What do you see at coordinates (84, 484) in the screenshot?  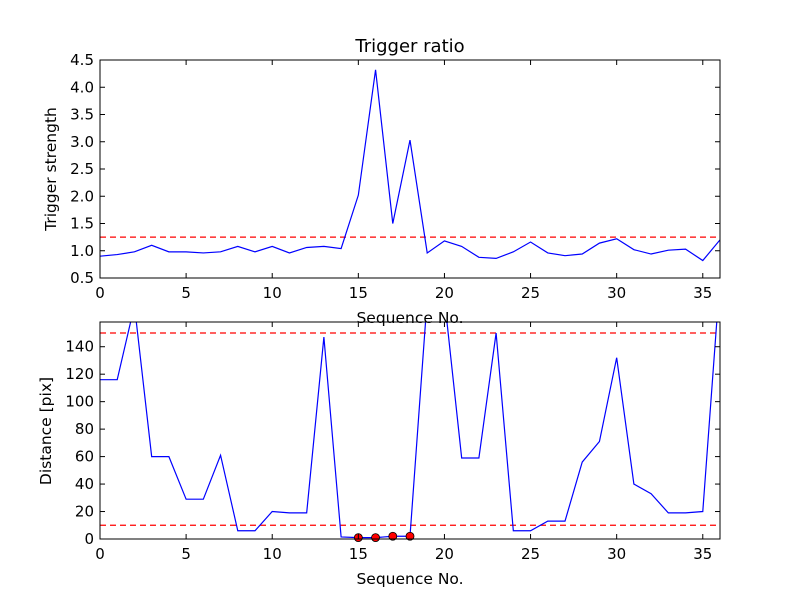 I see `y-tick-label: 40` at bounding box center [84, 484].